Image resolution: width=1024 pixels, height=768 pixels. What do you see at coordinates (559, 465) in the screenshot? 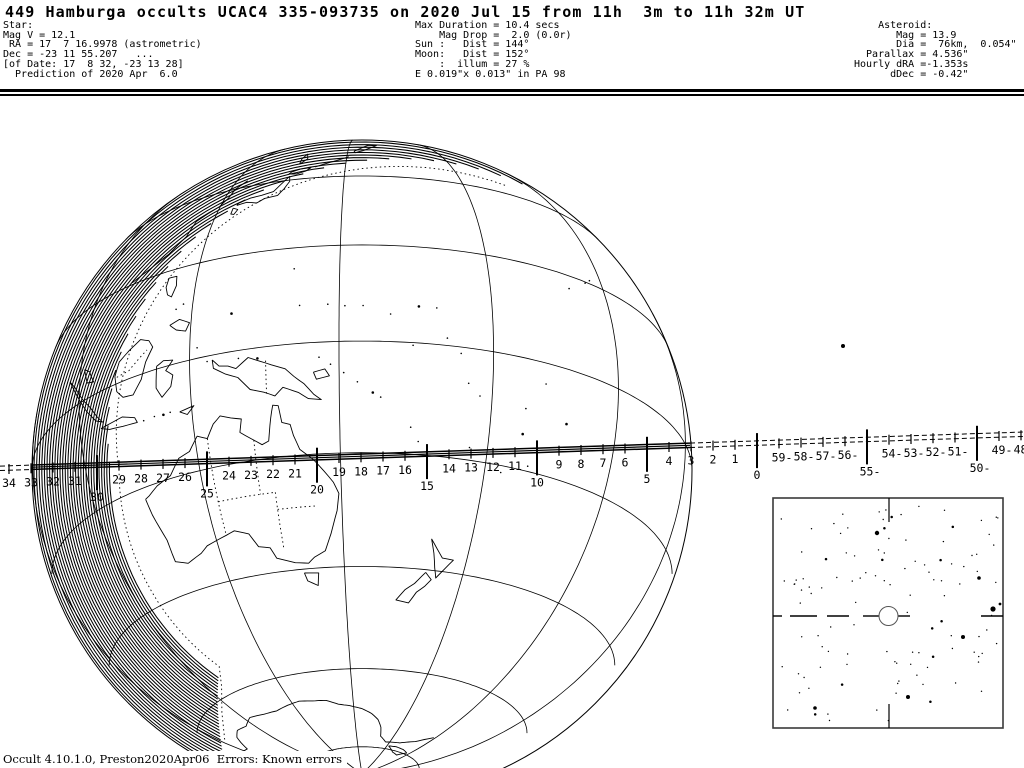
I see `tick-label: 9` at bounding box center [559, 465].